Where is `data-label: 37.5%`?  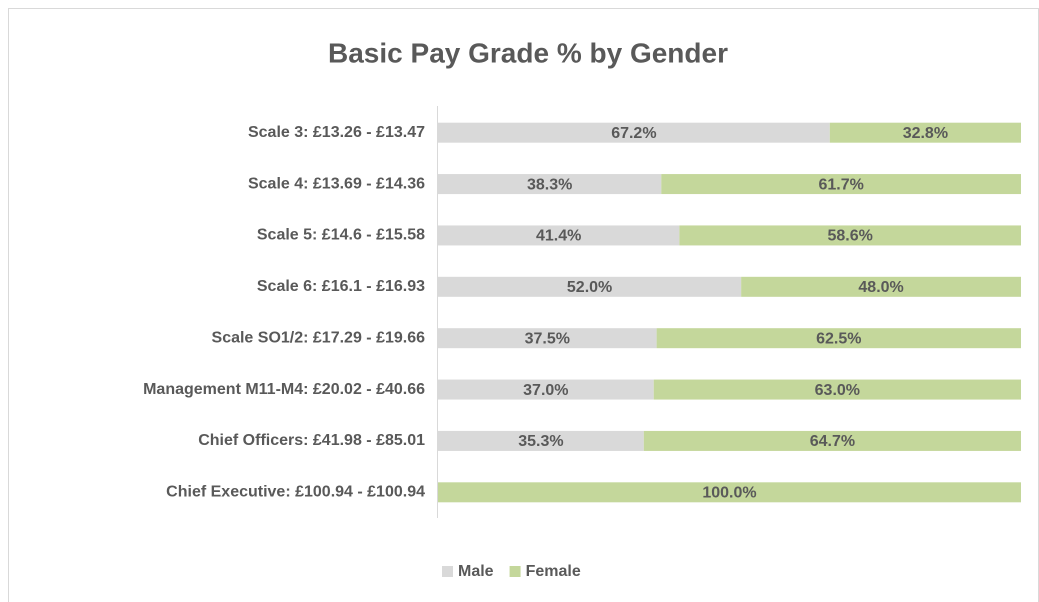
data-label: 37.5% is located at coordinates (547, 338).